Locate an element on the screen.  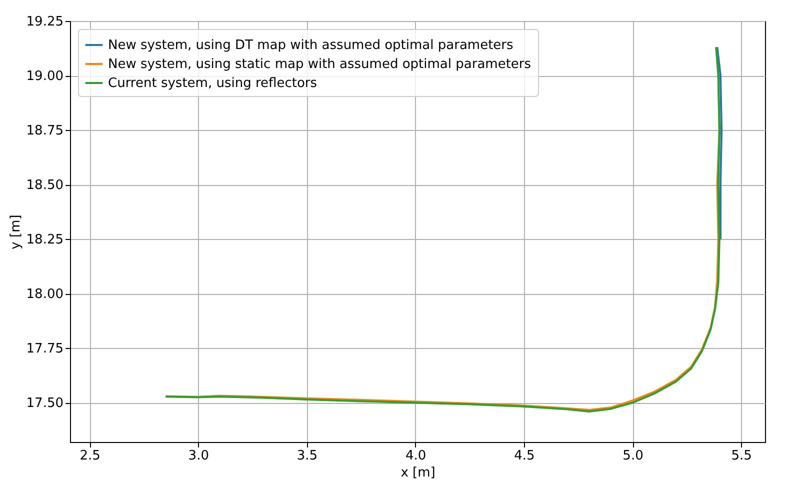
x-tick-label: 5.0 is located at coordinates (633, 456).